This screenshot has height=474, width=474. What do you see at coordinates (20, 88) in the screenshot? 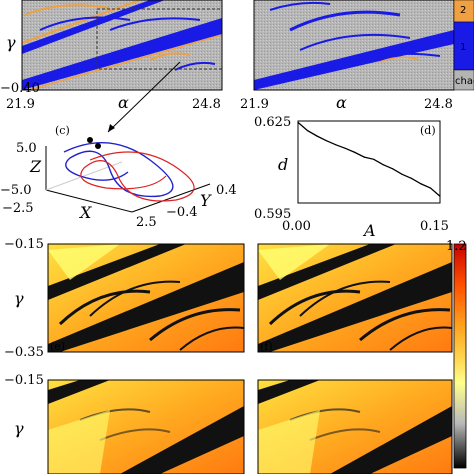
I see `panel-a-y-tick: −0.40` at bounding box center [20, 88].